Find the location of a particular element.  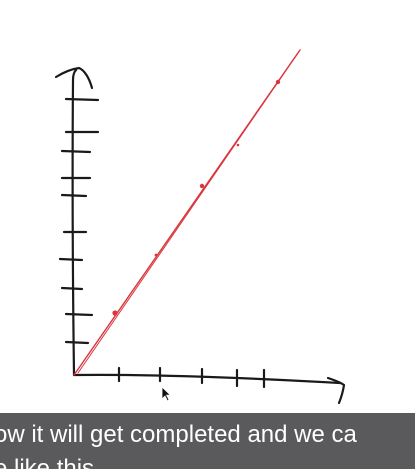

y-axis is located at coordinates (74, 222).